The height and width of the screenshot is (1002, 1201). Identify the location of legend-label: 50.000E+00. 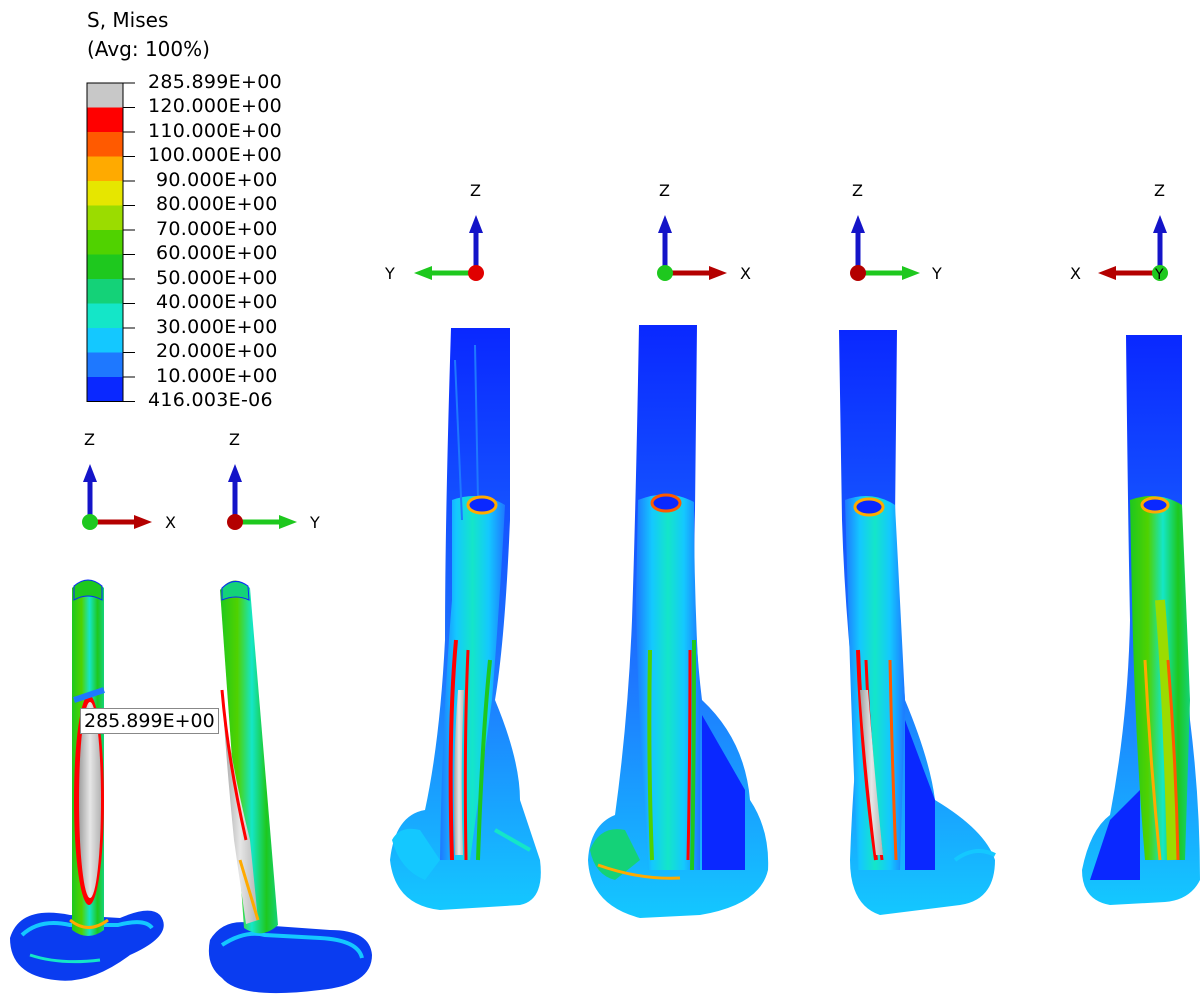
(217, 278).